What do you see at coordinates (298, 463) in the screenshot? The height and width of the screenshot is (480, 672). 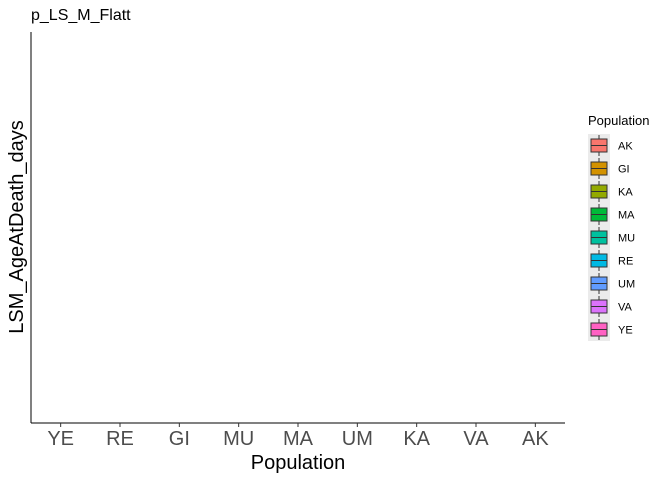 I see `x-axis-title: Population` at bounding box center [298, 463].